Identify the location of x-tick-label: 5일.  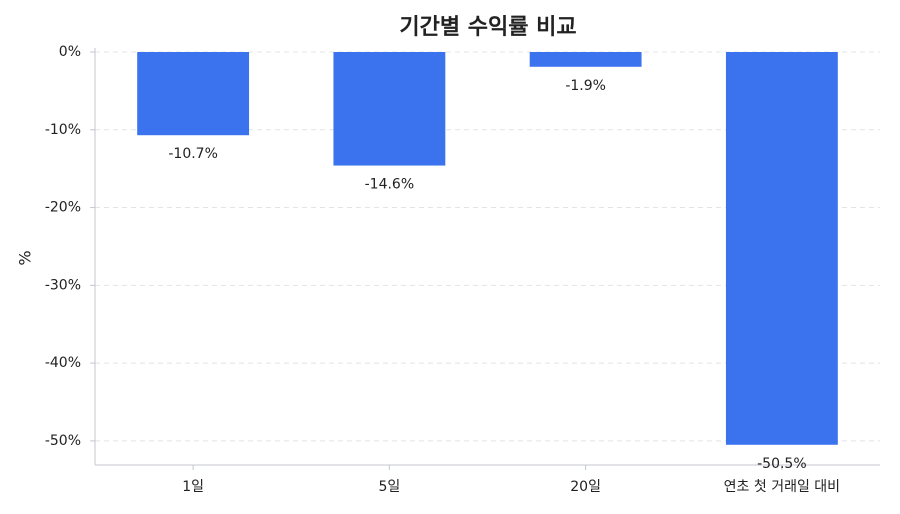
(389, 487).